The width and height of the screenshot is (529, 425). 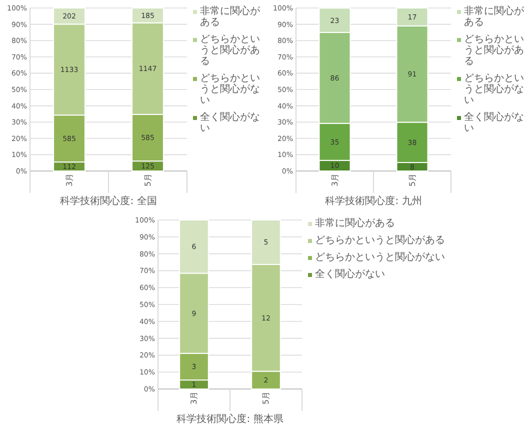 What do you see at coordinates (373, 201) in the screenshot?
I see `x-axis-title: 科学技術関心度: 九州` at bounding box center [373, 201].